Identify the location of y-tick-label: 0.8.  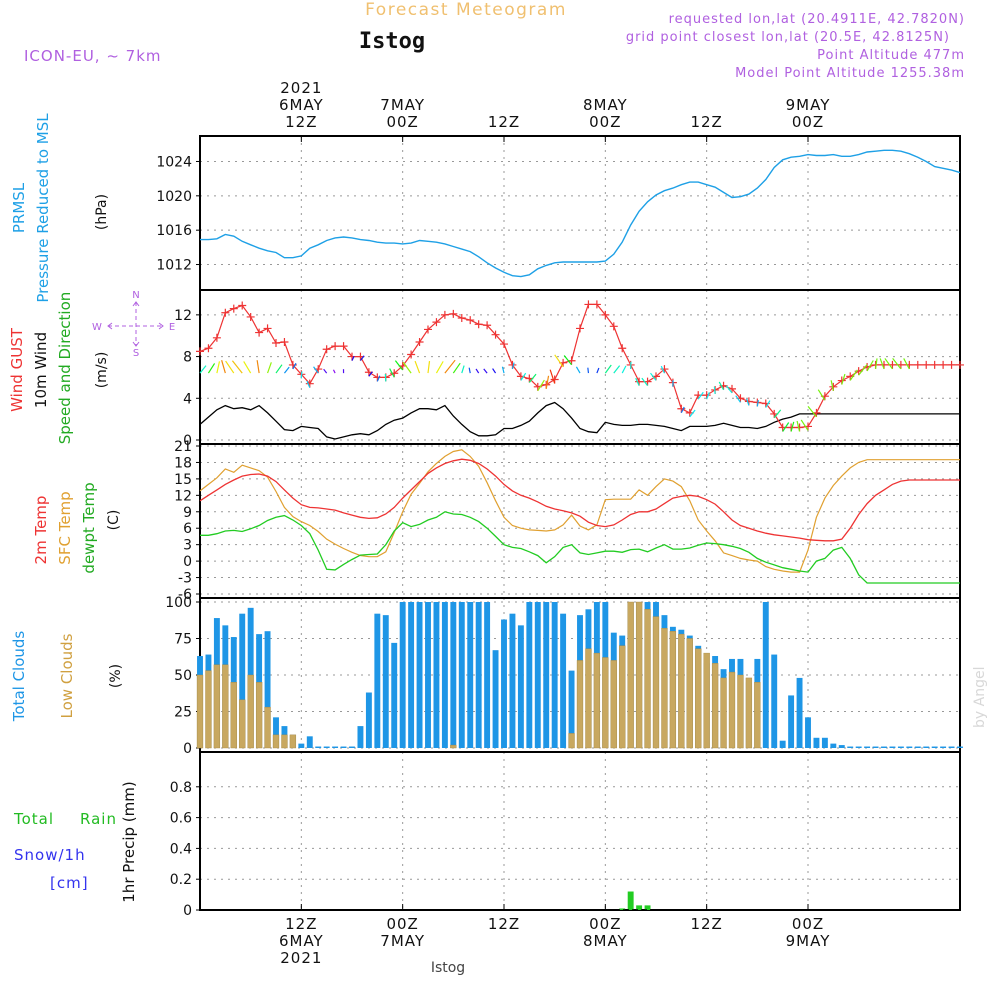
(181, 788).